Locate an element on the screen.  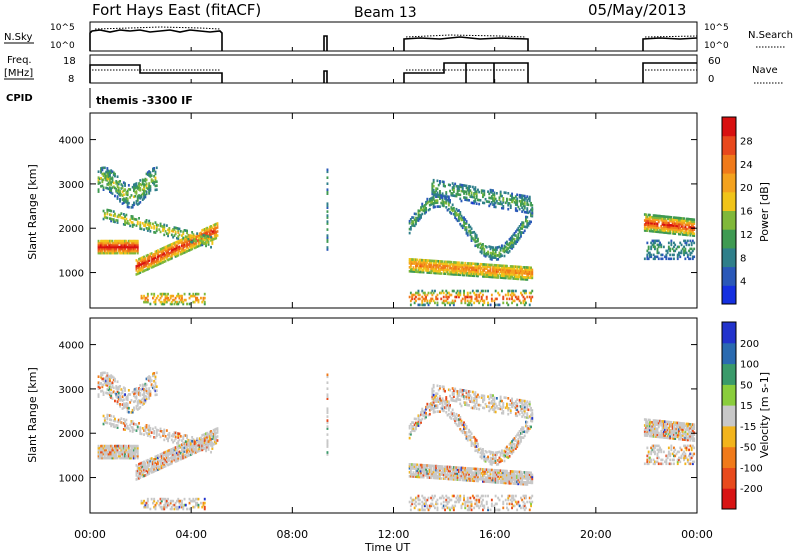
freq-tick-bottom: 8 is located at coordinates (71, 79).